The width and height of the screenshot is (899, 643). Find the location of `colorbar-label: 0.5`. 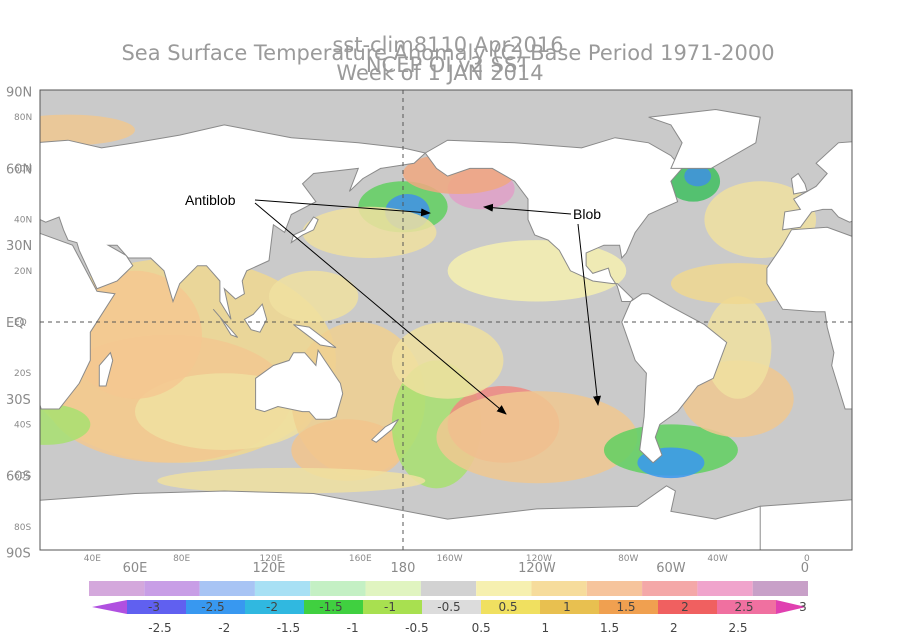

colorbar-label: 0.5 is located at coordinates (507, 607).